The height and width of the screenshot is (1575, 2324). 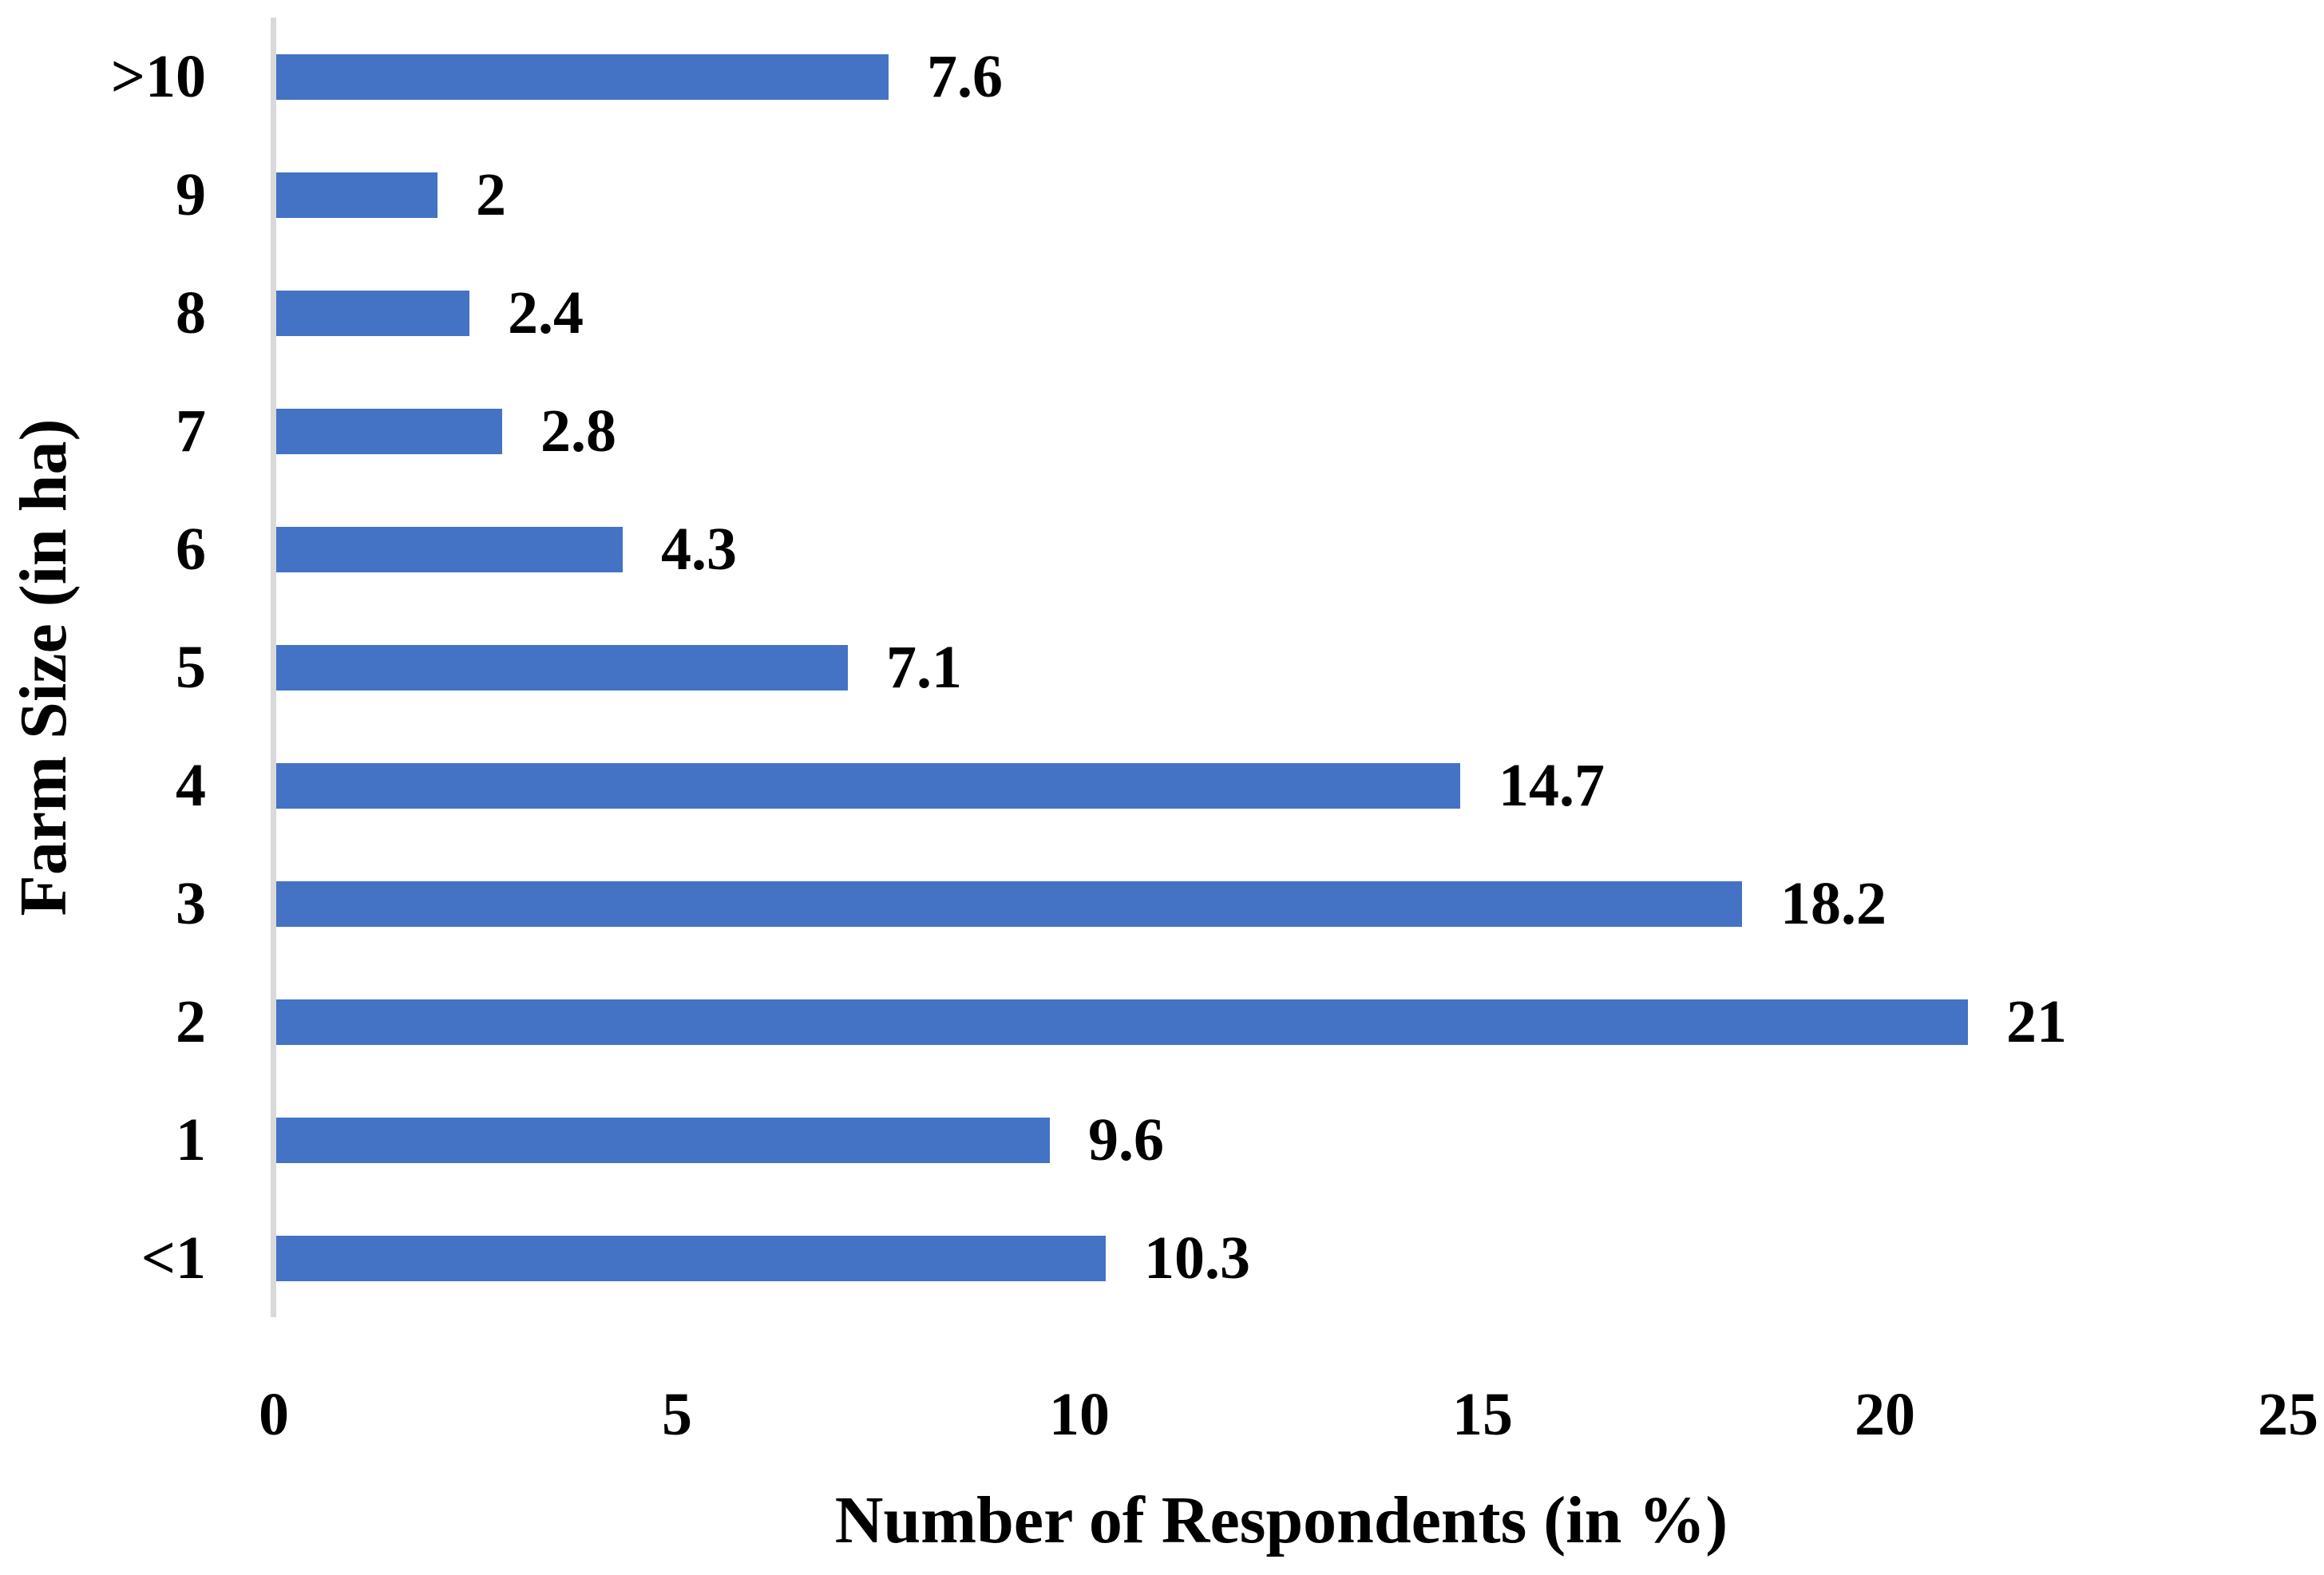 I want to click on value-label: 18.2, so click(x=1833, y=903).